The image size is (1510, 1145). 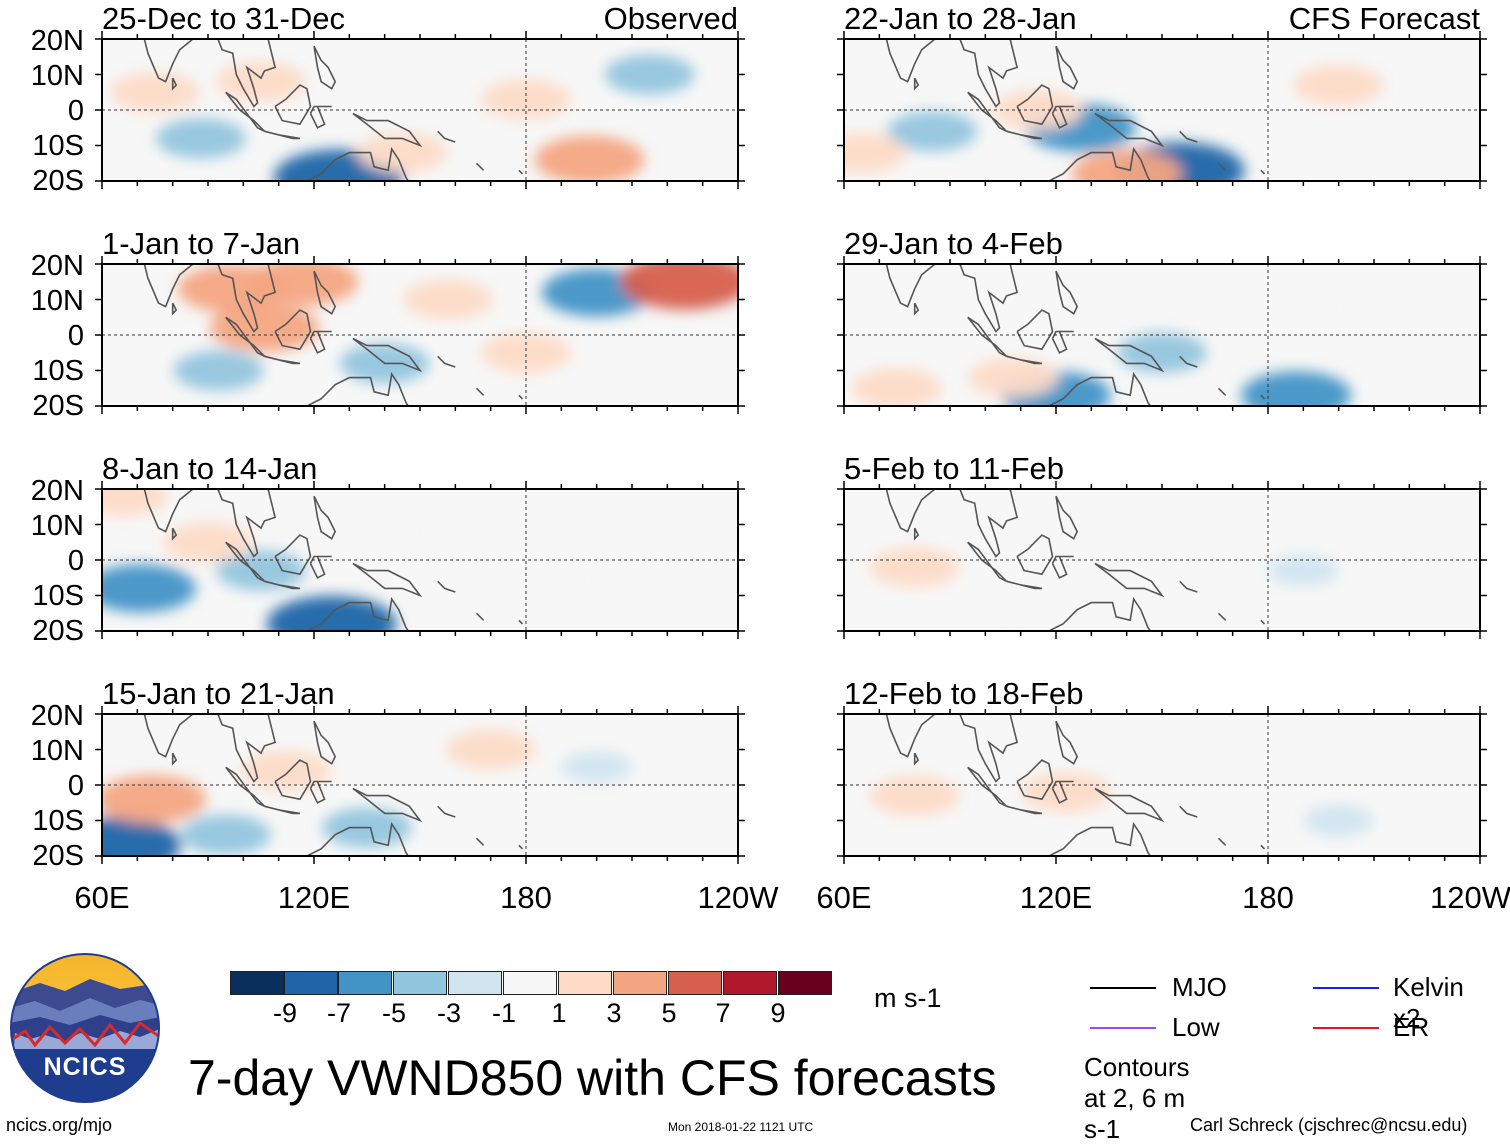 I want to click on ncics-logo: NCICS, so click(x=85, y=1028).